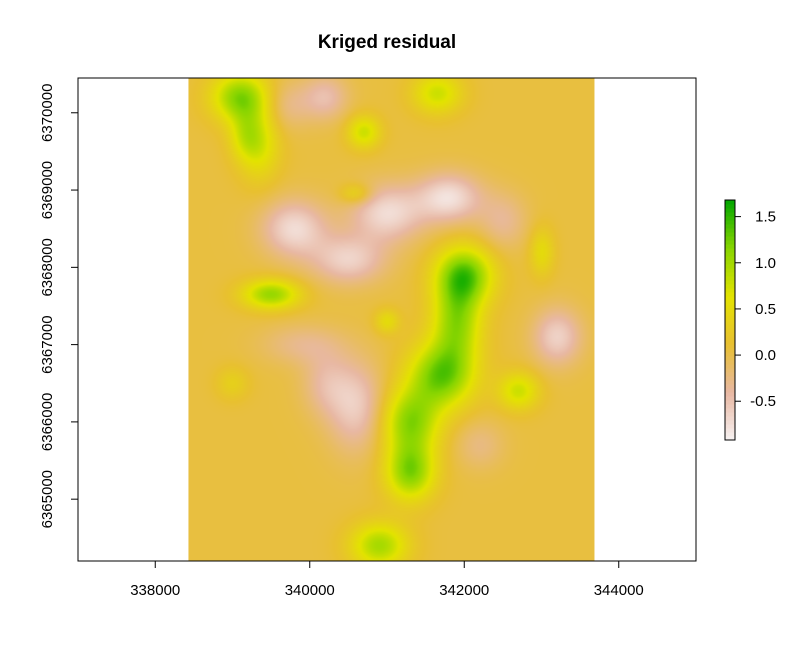 This screenshot has width=808, height=658. Describe the element at coordinates (155, 590) in the screenshot. I see `x-tick-label: 338000` at that location.